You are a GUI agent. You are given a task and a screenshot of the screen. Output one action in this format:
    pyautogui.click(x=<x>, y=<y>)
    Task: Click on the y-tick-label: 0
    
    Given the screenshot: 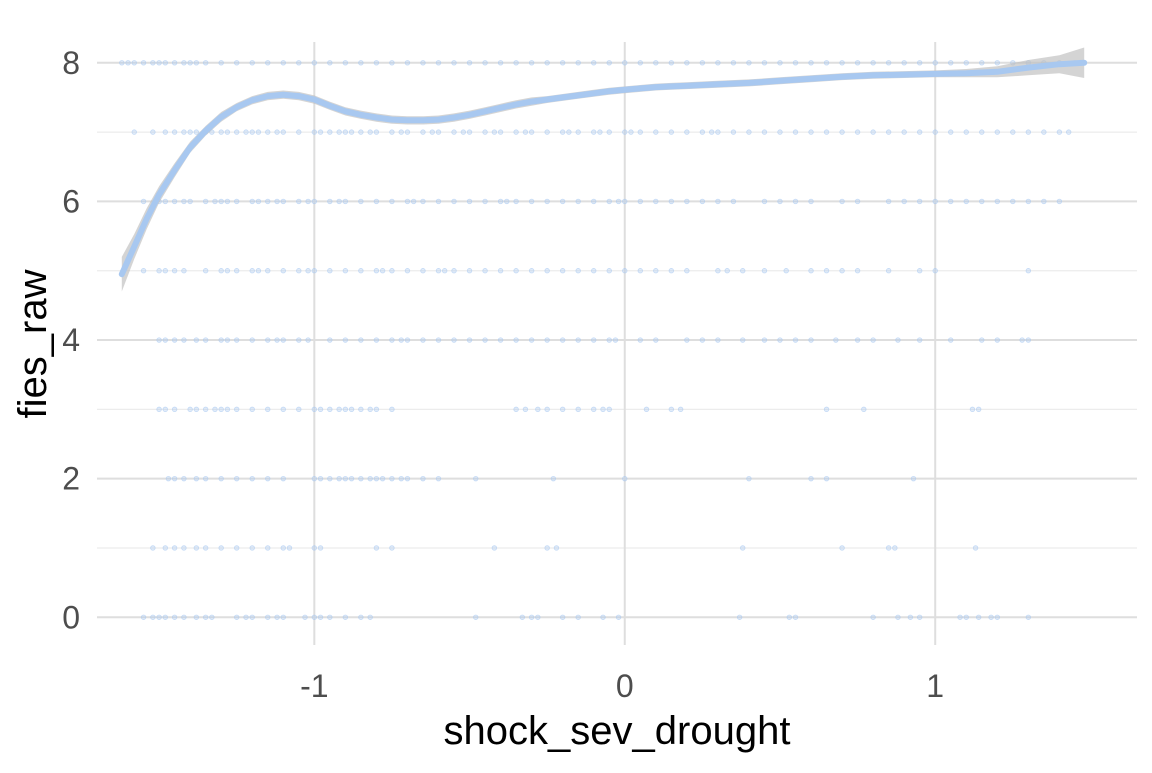 What is the action you would take?
    pyautogui.click(x=71, y=617)
    